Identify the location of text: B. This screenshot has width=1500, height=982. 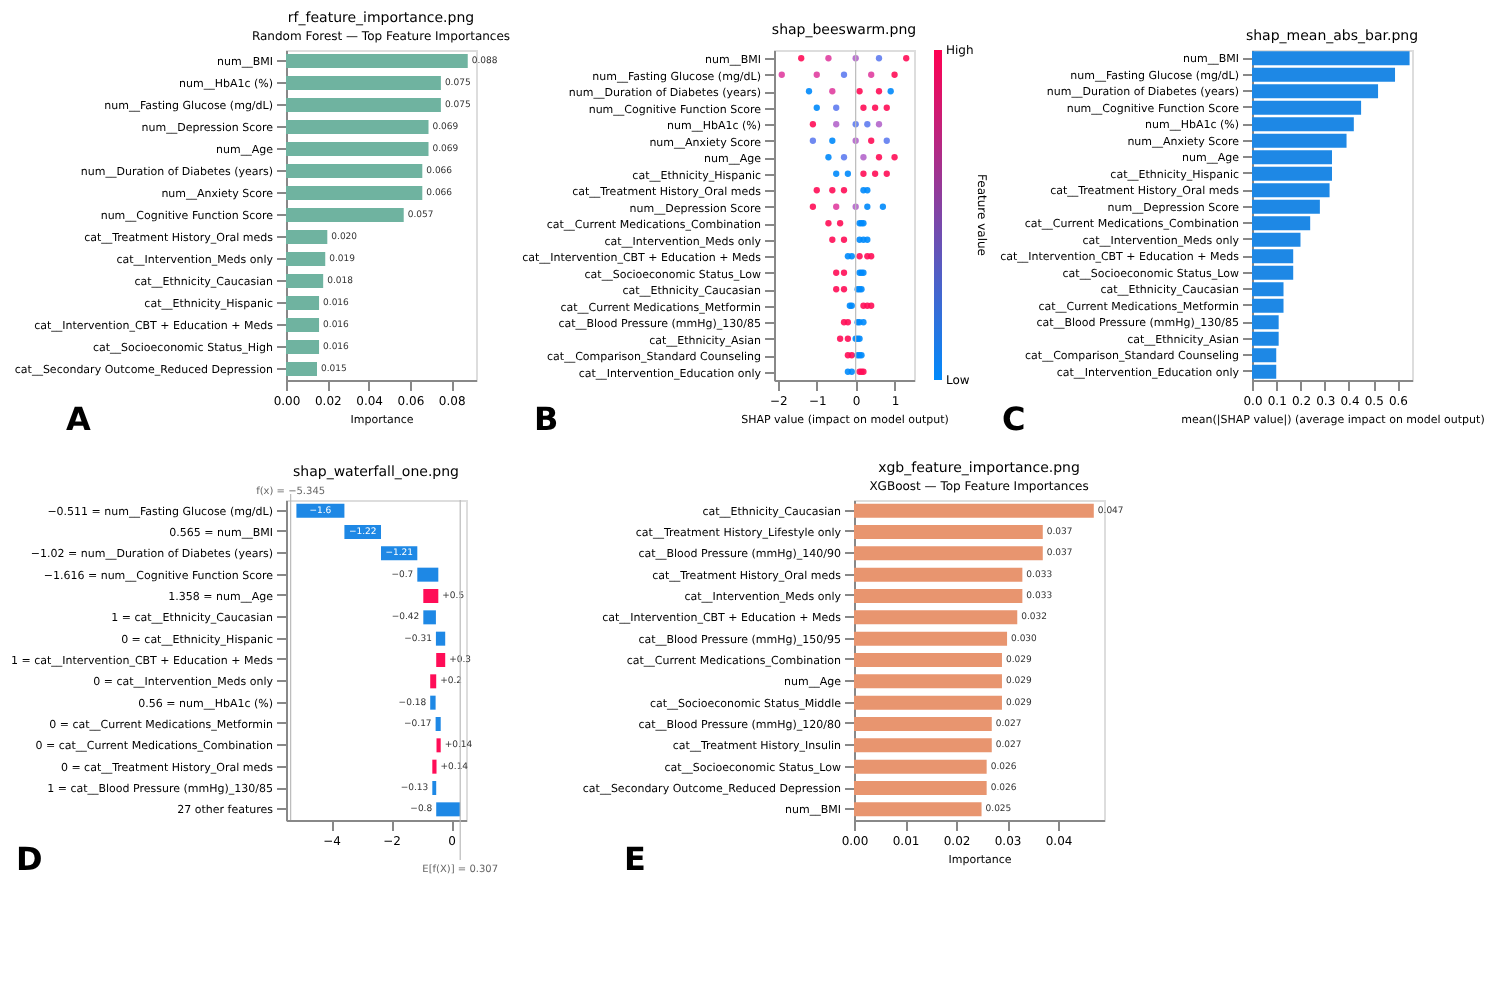
(546, 419).